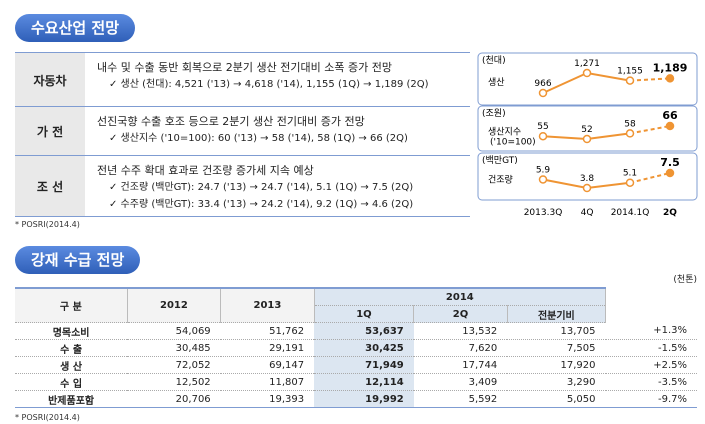 The image size is (705, 424). I want to click on table-cell: 19,393, so click(267, 399).